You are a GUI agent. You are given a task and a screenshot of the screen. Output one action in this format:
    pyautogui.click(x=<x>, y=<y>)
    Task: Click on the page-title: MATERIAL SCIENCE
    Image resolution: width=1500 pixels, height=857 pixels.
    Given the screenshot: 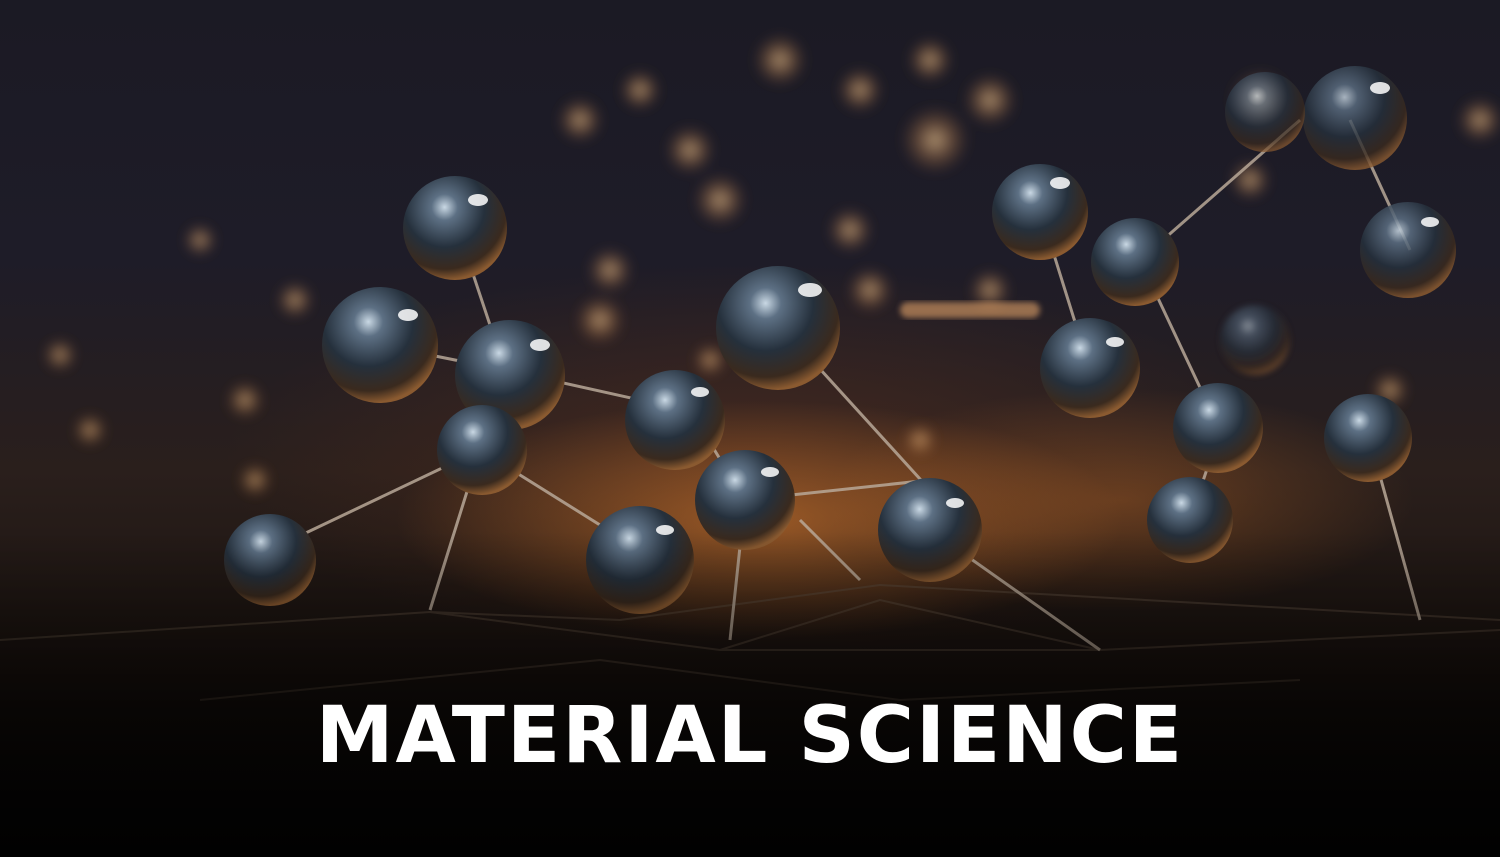 What is the action you would take?
    pyautogui.click(x=750, y=736)
    